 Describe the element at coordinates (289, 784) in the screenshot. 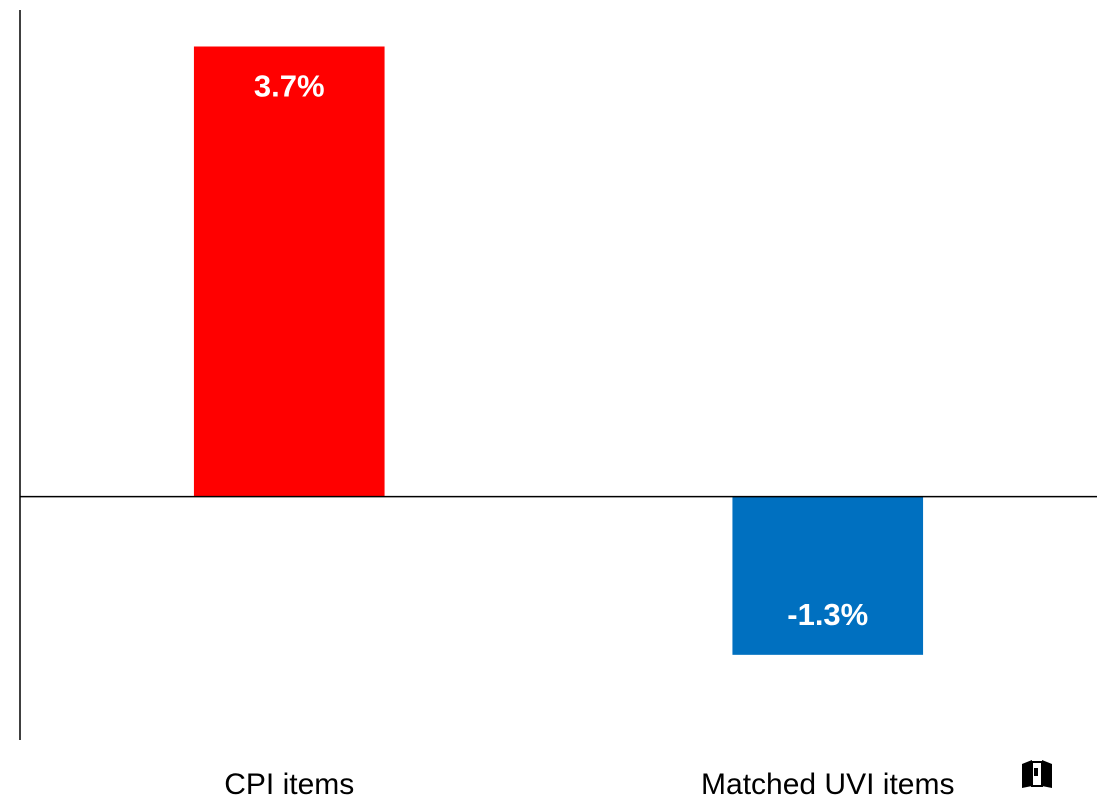

I see `x-tick-label: CPI items` at that location.